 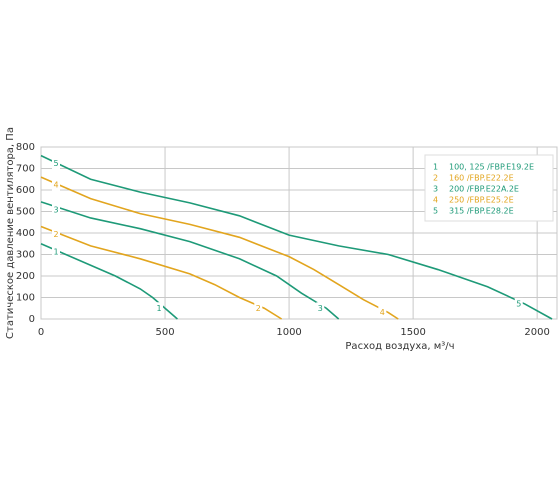 I want to click on legend-number: 1, so click(x=435, y=167).